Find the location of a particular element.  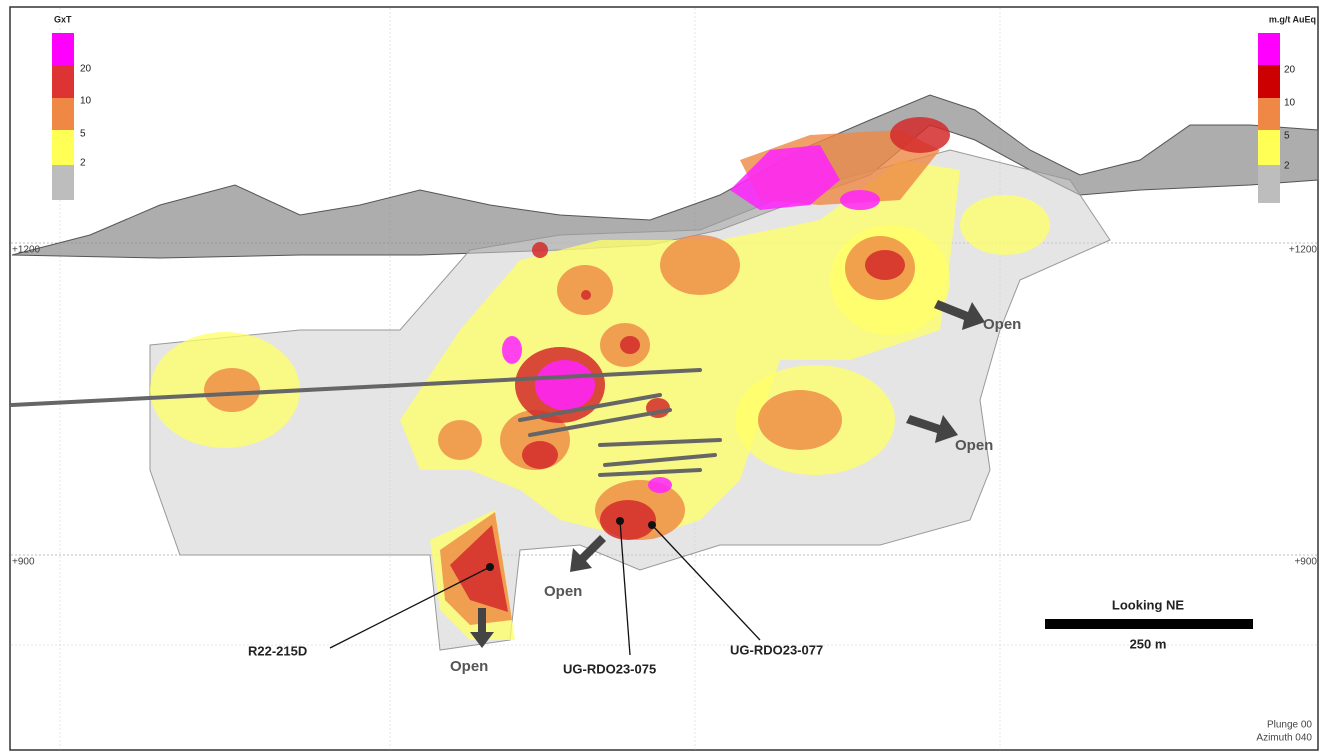

drill-hole-label: UG-RDO23-077 is located at coordinates (776, 649).